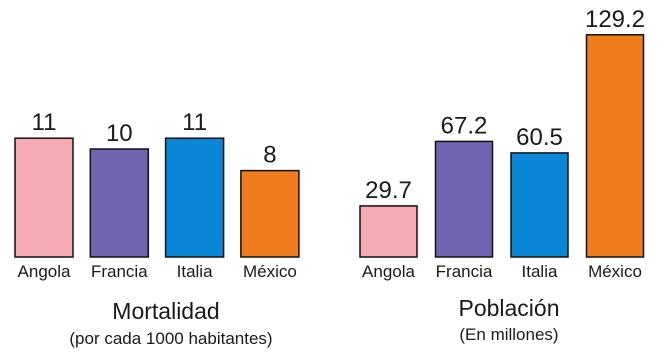 The height and width of the screenshot is (352, 660). I want to click on population-chart-subtitle: (En millones), so click(508, 334).